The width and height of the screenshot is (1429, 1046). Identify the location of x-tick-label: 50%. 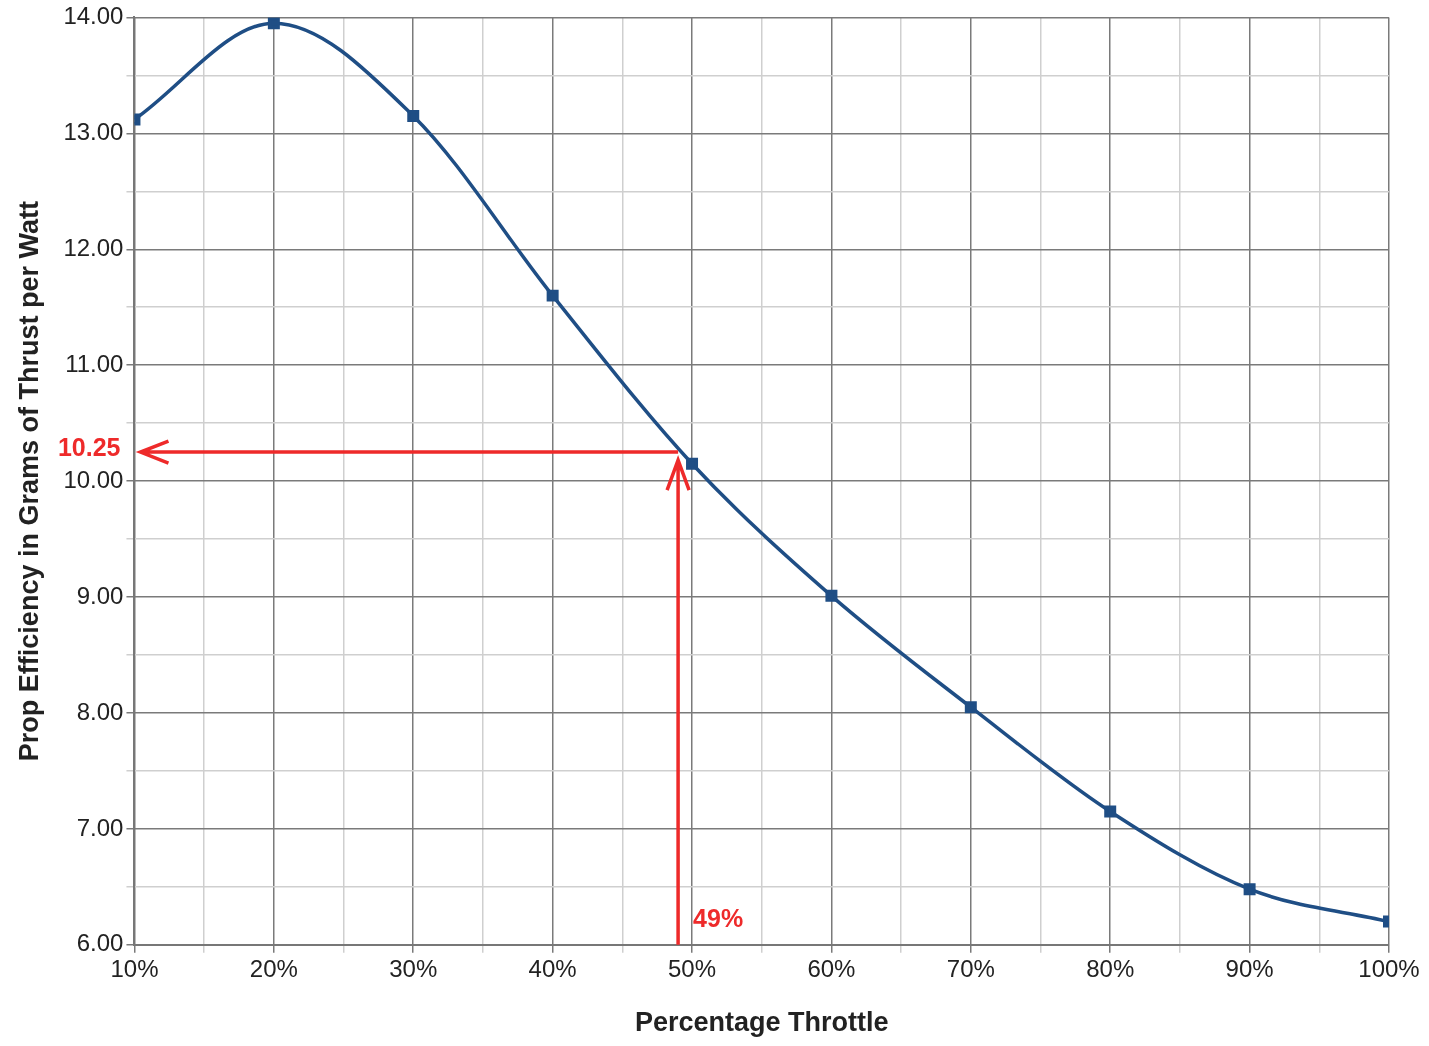
(692, 968).